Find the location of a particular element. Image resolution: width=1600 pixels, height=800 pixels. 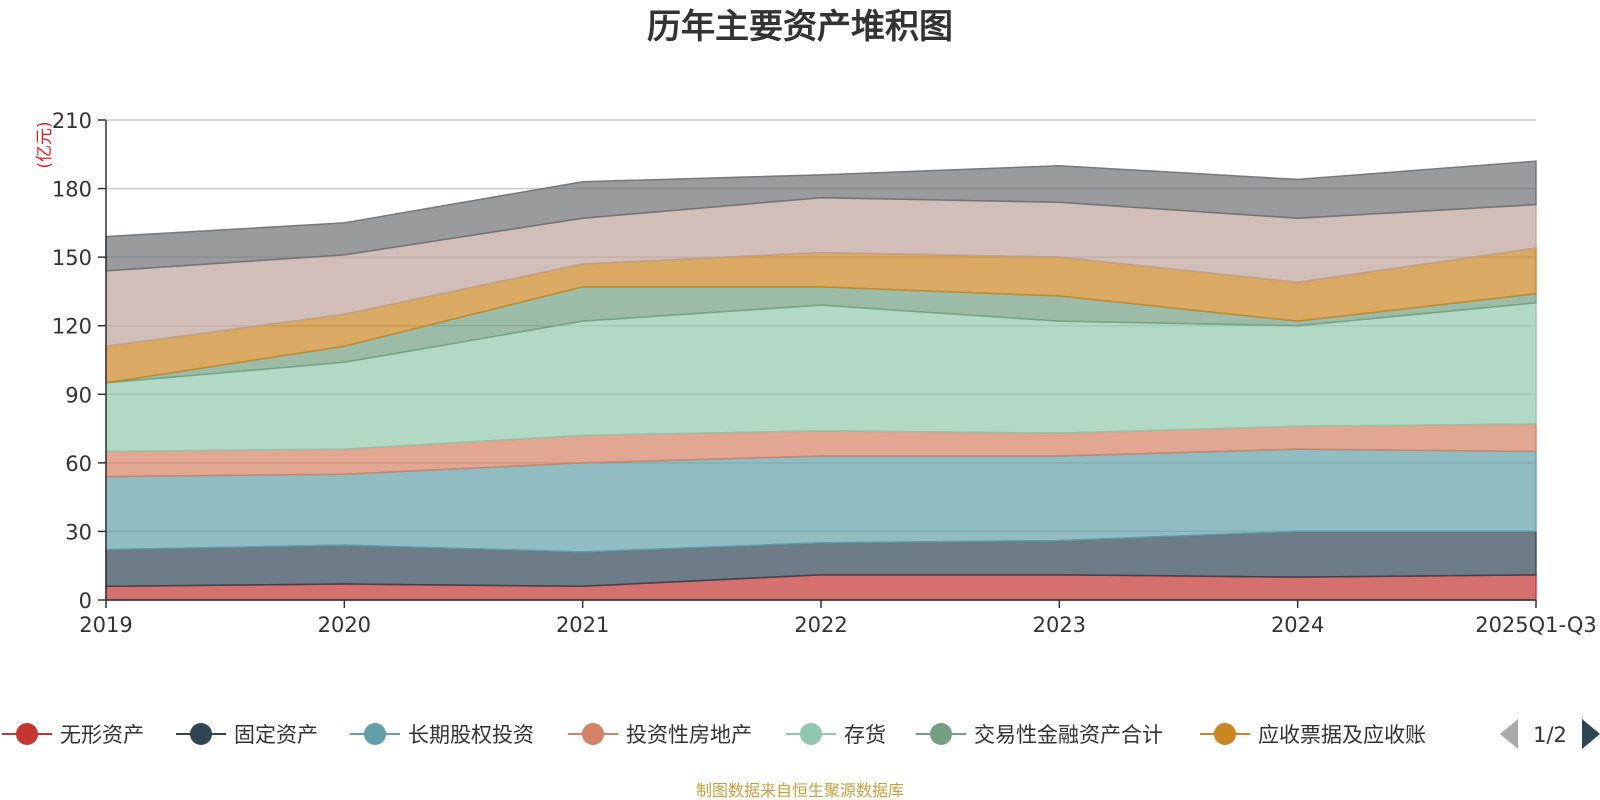

legend-label: 固定资产 is located at coordinates (276, 735).